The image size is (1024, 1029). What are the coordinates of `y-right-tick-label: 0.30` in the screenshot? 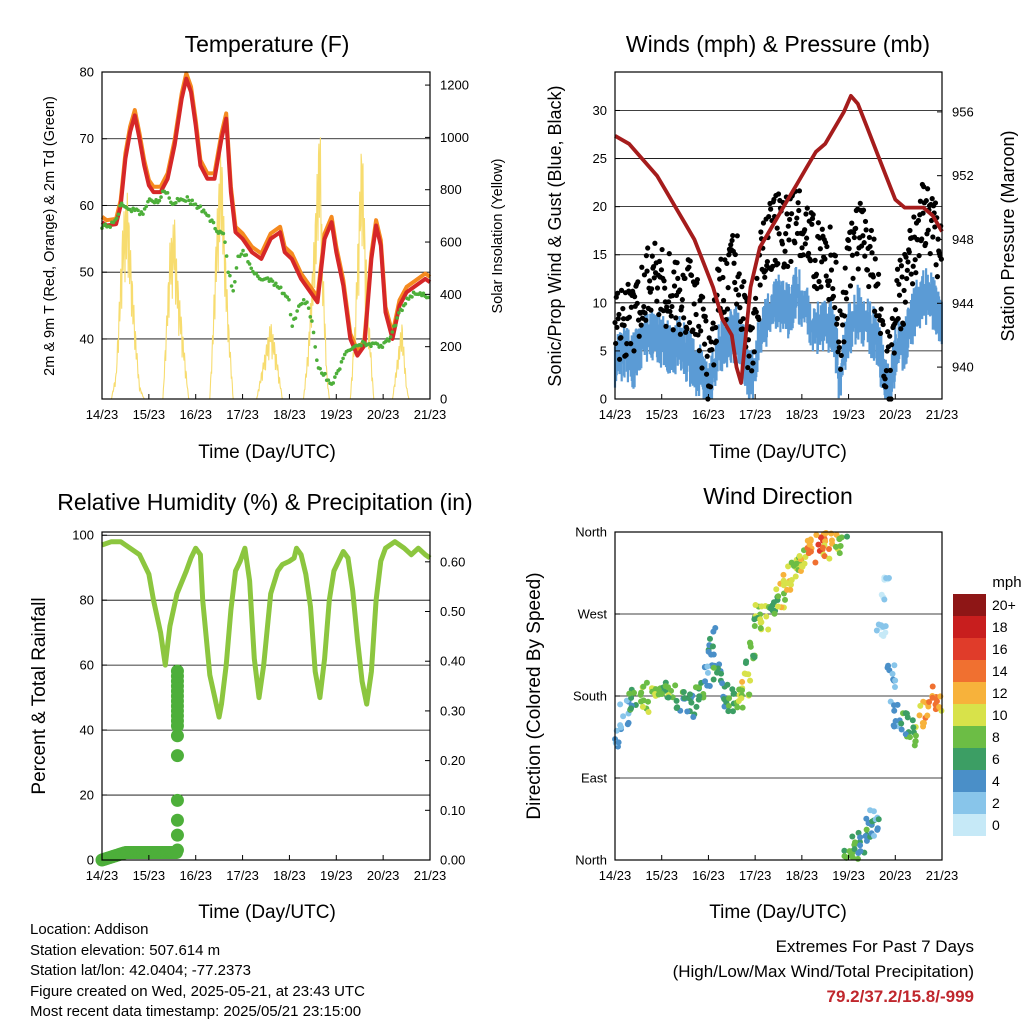 It's located at (452, 710).